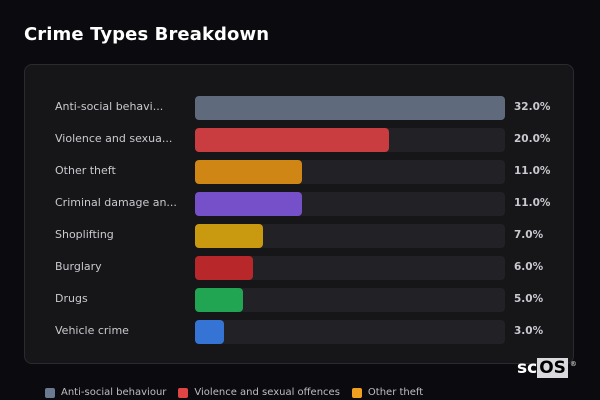 The width and height of the screenshot is (600, 400). Describe the element at coordinates (114, 392) in the screenshot. I see `legend-label: Anti-social behaviour` at that location.